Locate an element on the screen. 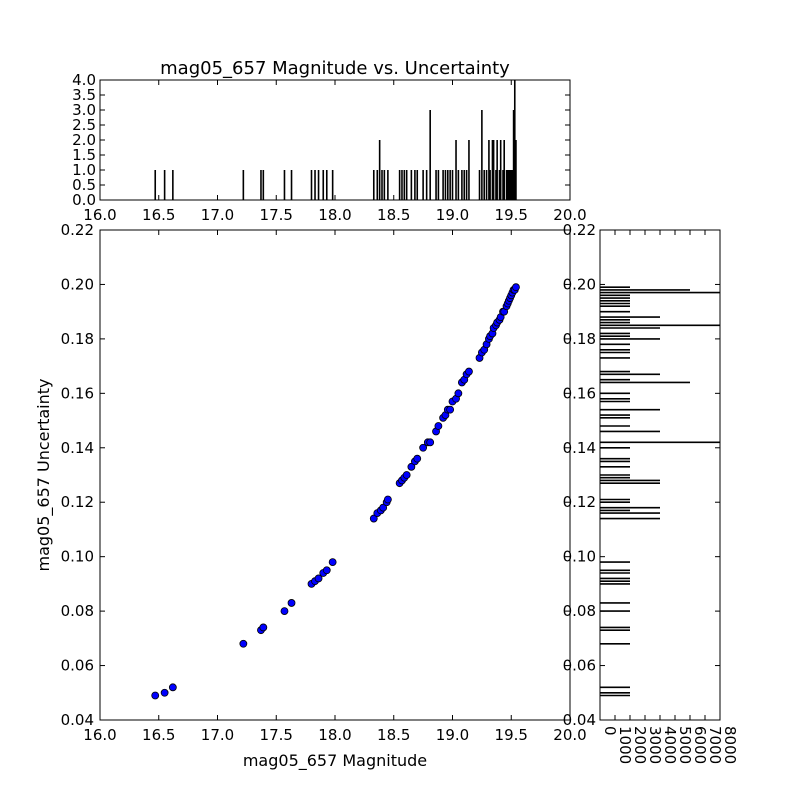 This screenshot has height=800, width=800. y-tick-label: 2.5 is located at coordinates (84, 125).